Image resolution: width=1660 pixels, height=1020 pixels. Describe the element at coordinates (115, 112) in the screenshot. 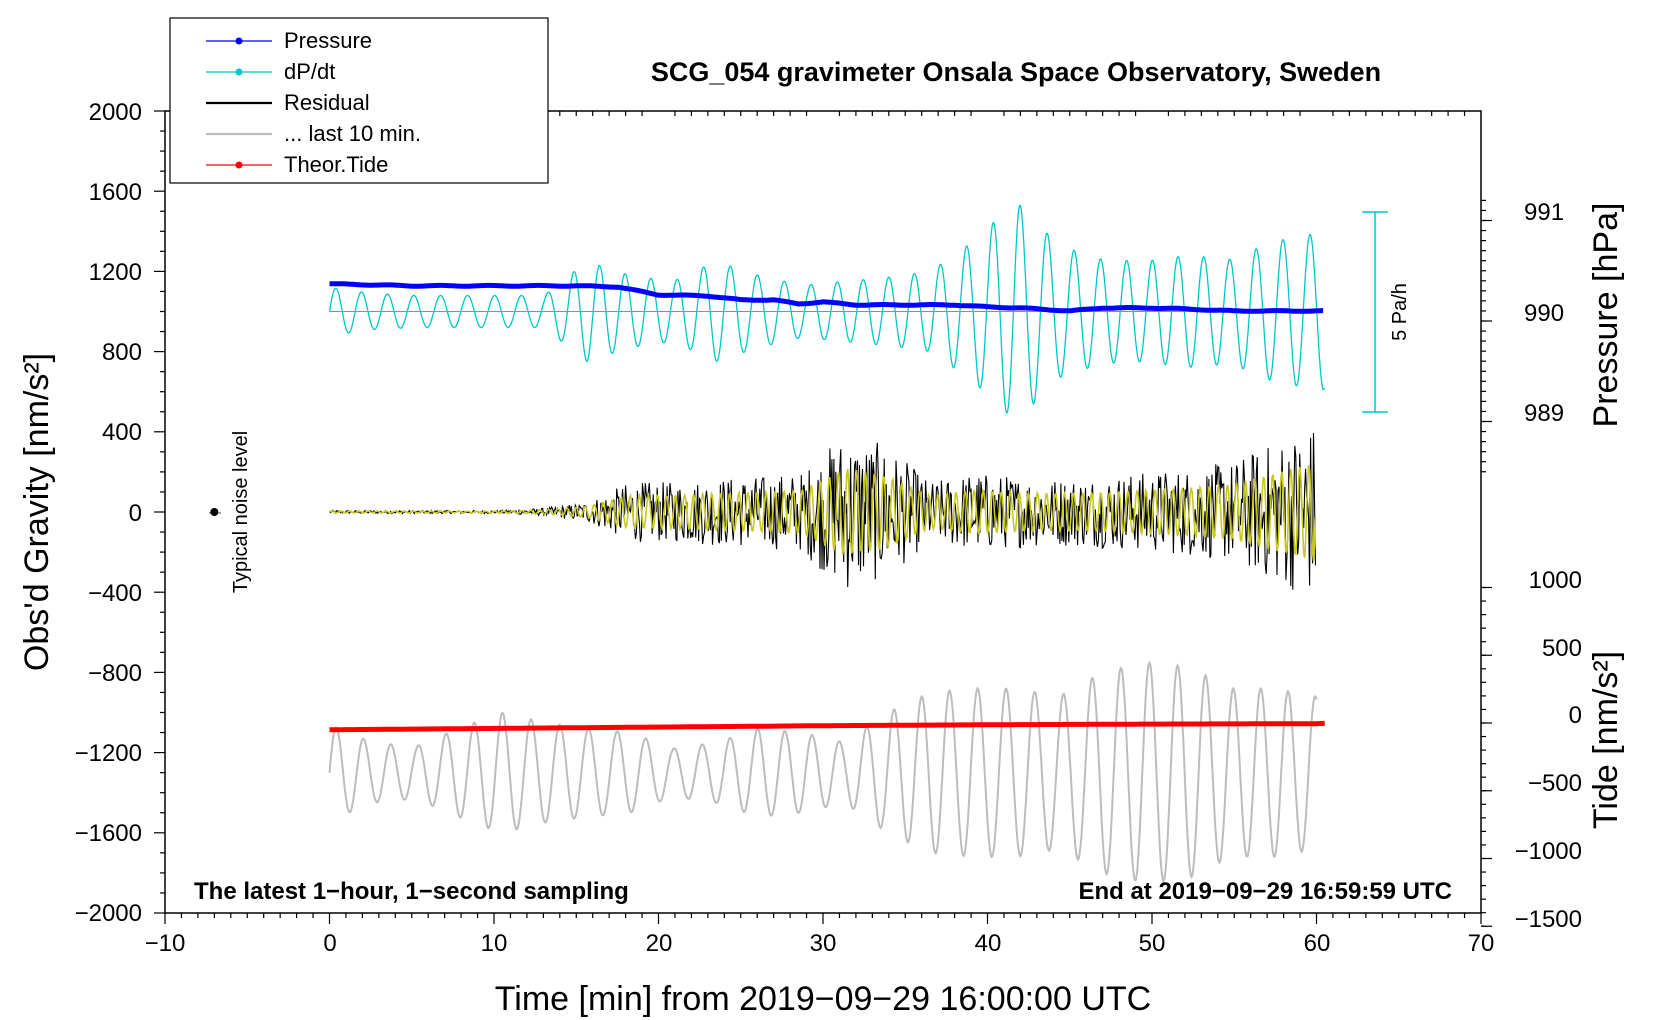

I see `y-tick-label: 2000` at that location.